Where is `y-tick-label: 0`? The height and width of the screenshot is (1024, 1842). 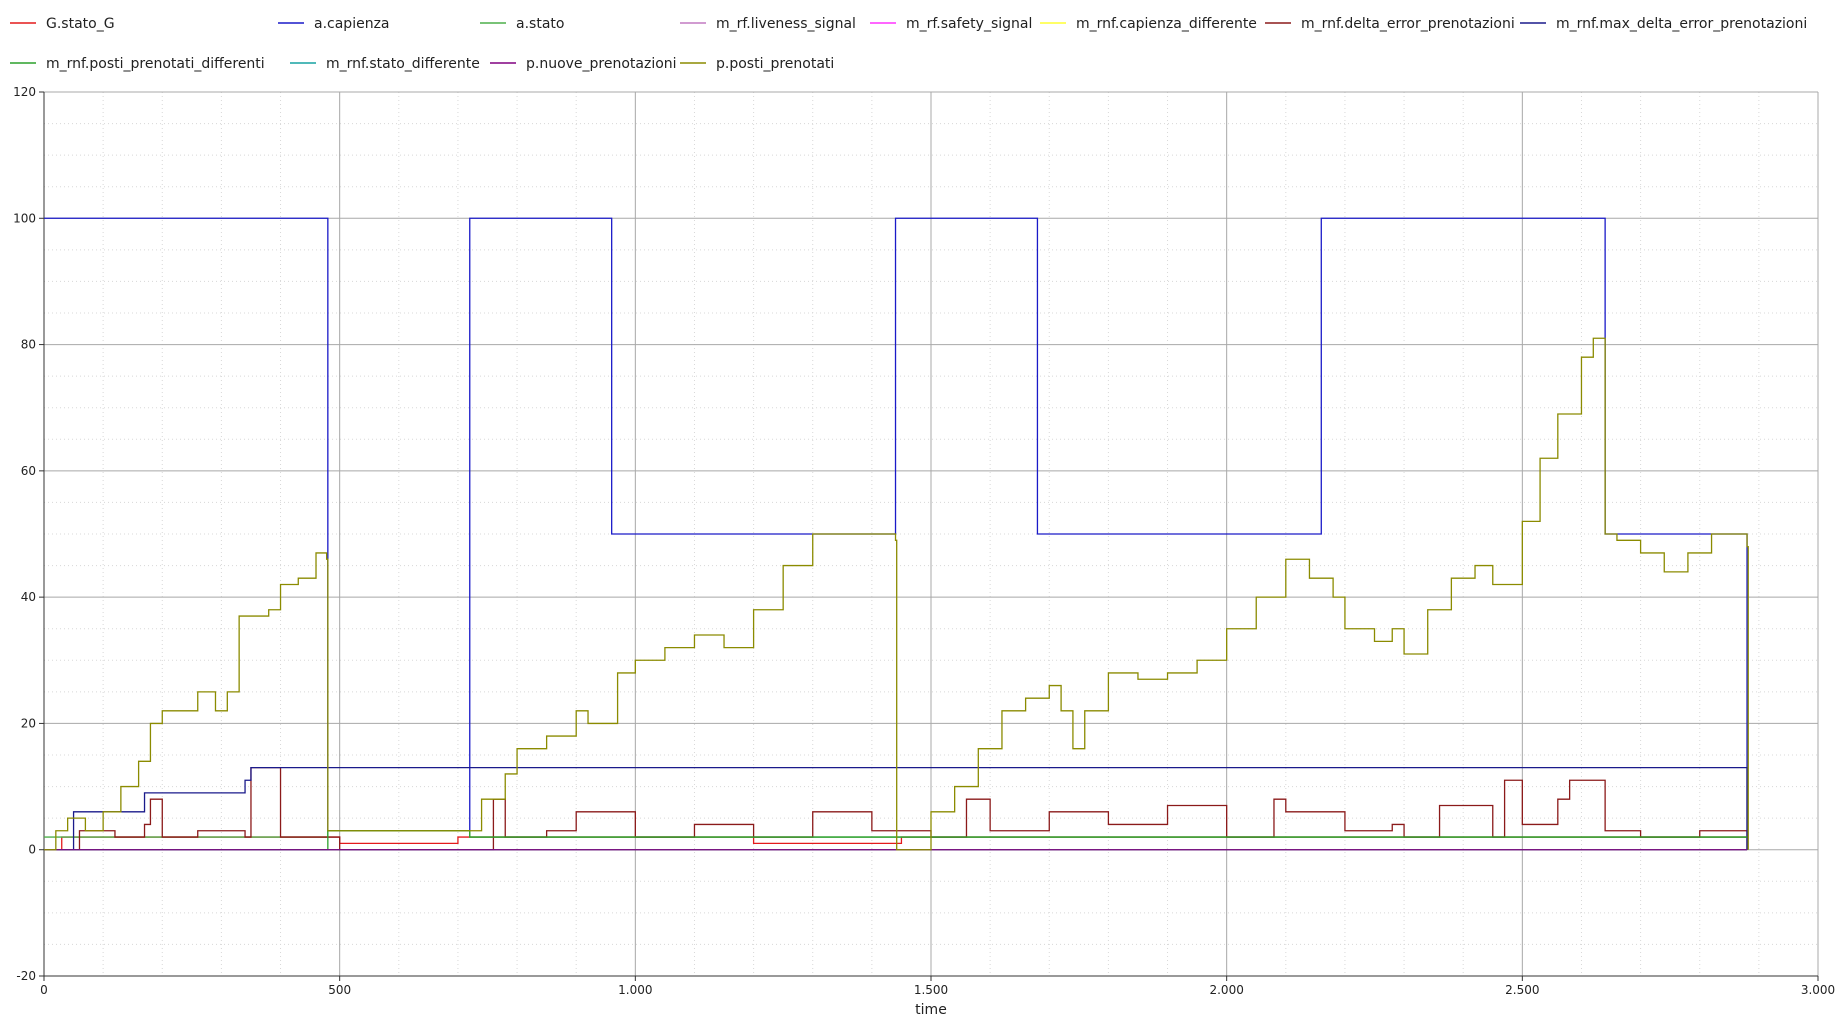 y-tick-label: 0 is located at coordinates (32, 850).